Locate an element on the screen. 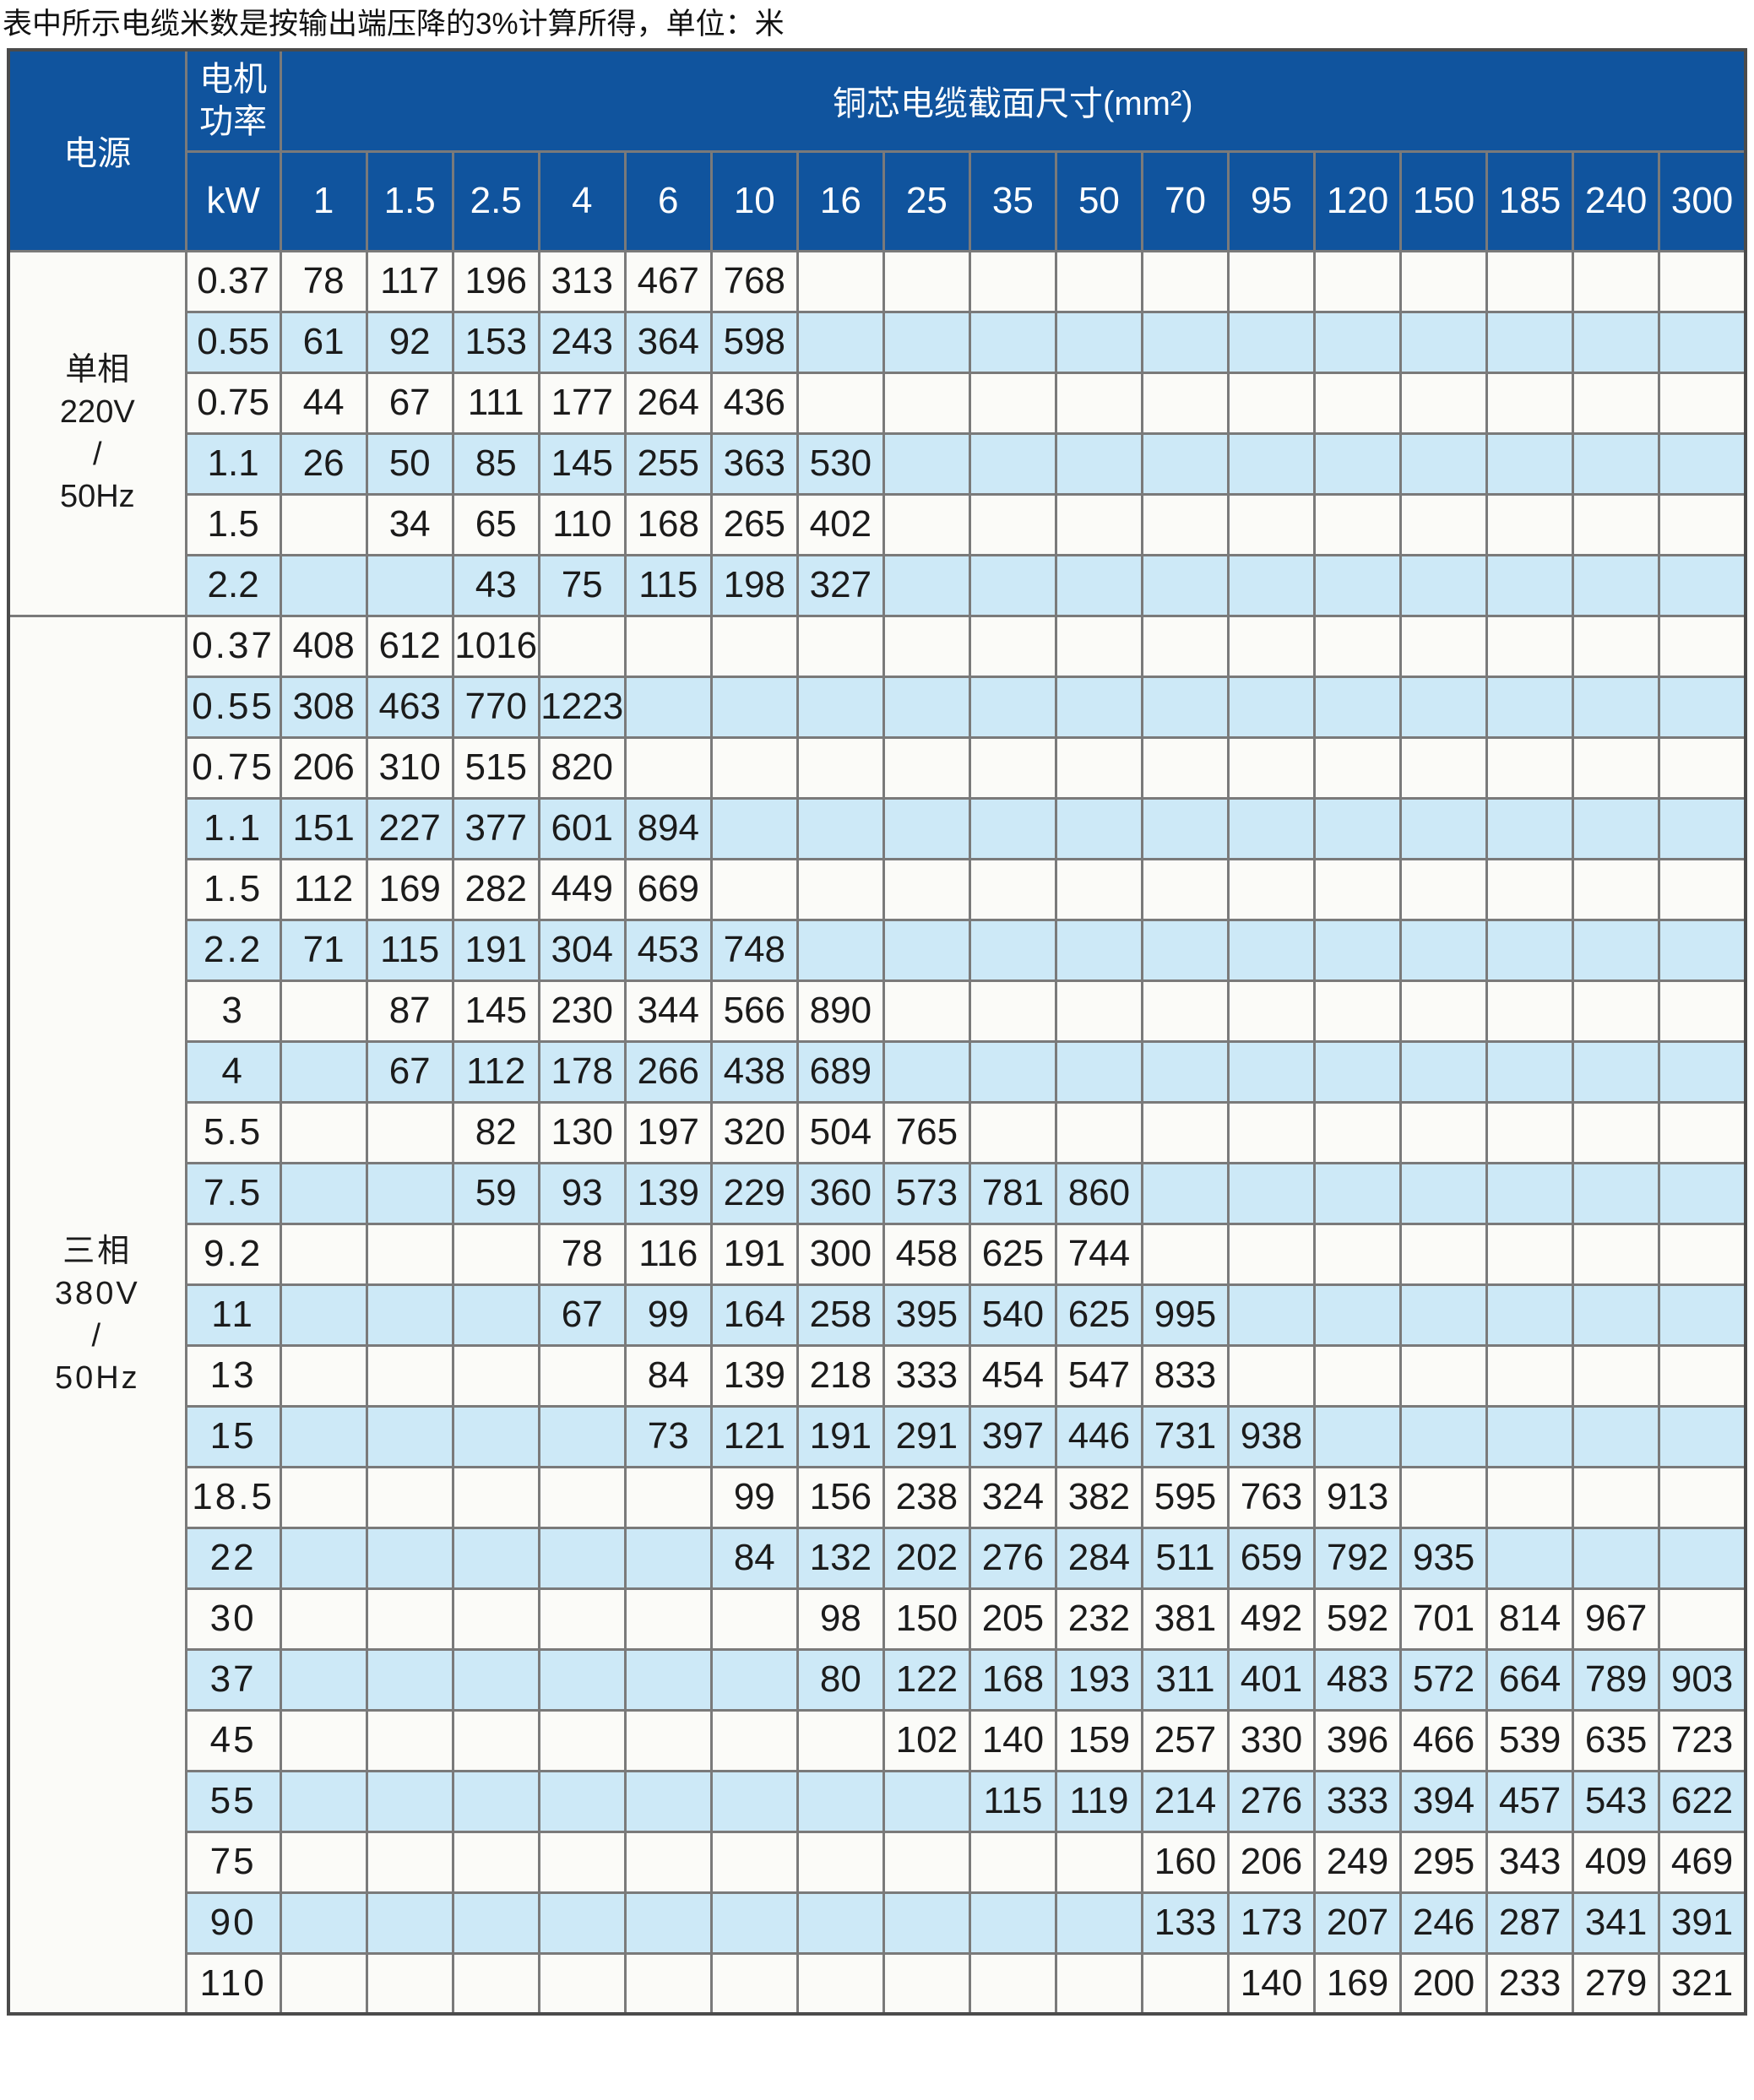  cable-length-cell: 770 is located at coordinates (496, 707).